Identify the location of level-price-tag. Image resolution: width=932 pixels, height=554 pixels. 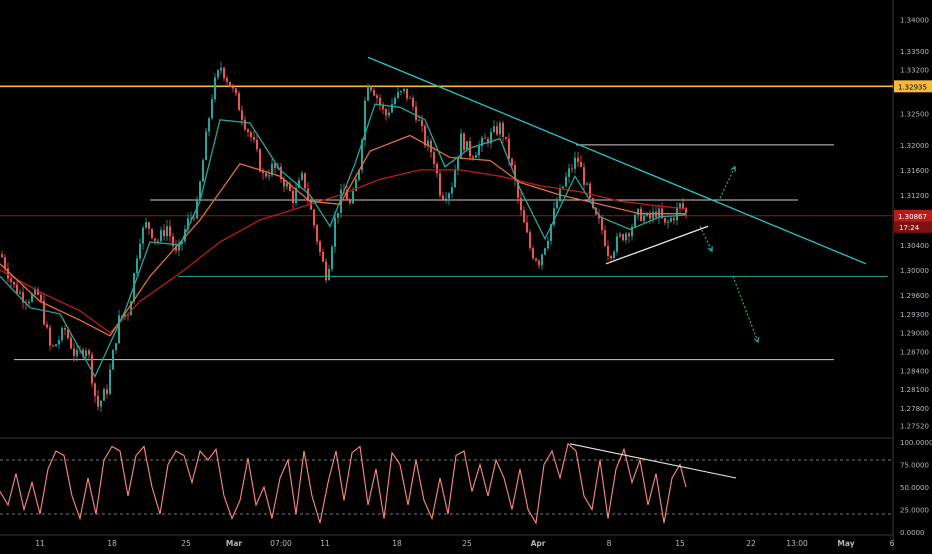
(913, 86).